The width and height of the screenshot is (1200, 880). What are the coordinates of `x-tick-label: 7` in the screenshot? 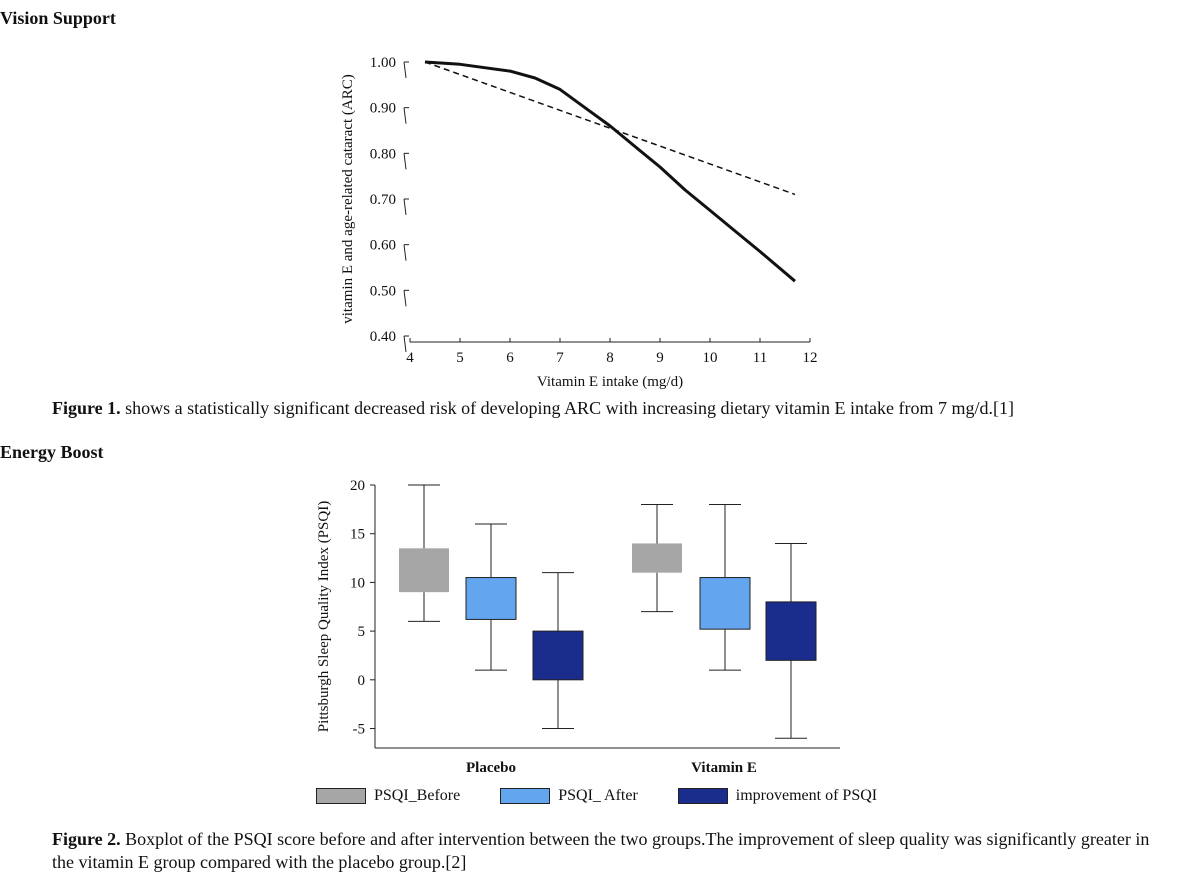 It's located at (560, 358).